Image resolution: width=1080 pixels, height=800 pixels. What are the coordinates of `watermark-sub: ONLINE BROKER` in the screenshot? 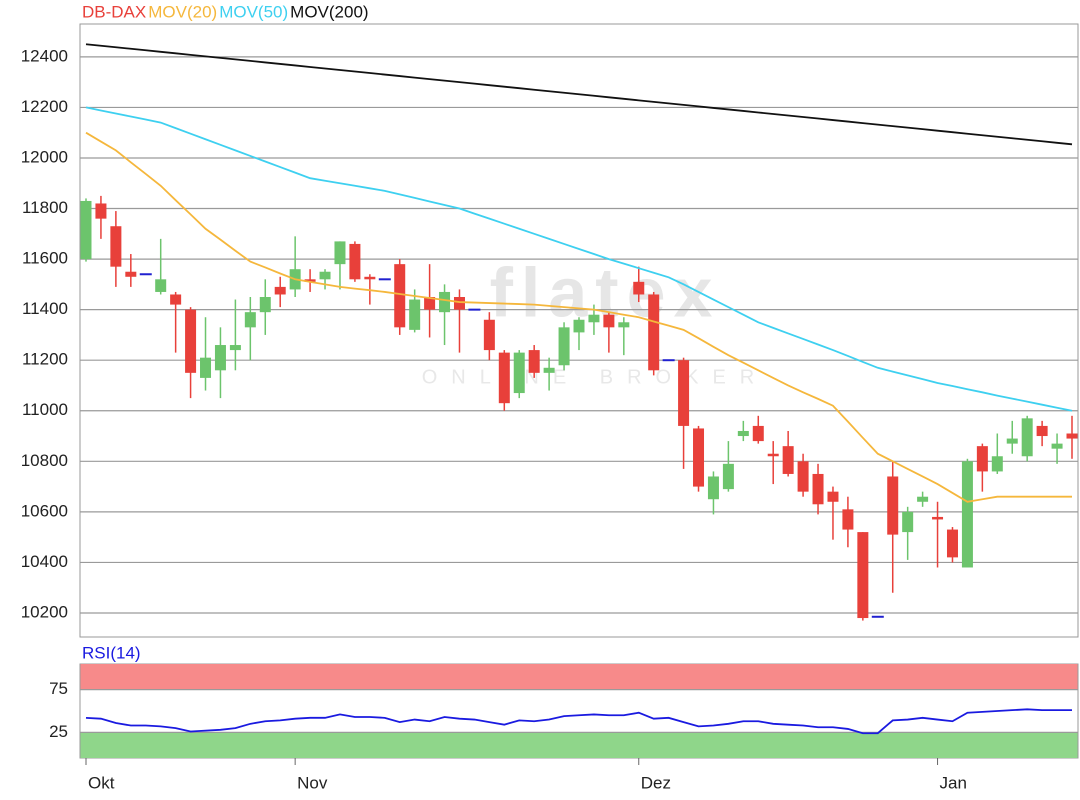 It's located at (595, 377).